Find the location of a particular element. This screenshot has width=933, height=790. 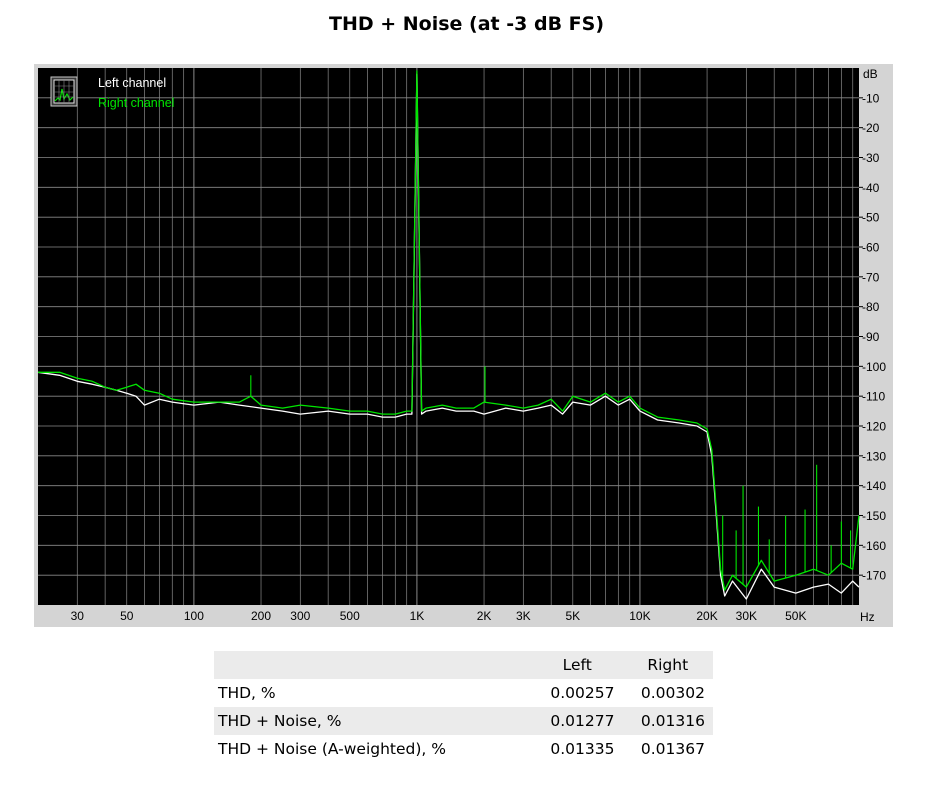

y-tick-label: -60 is located at coordinates (871, 248).